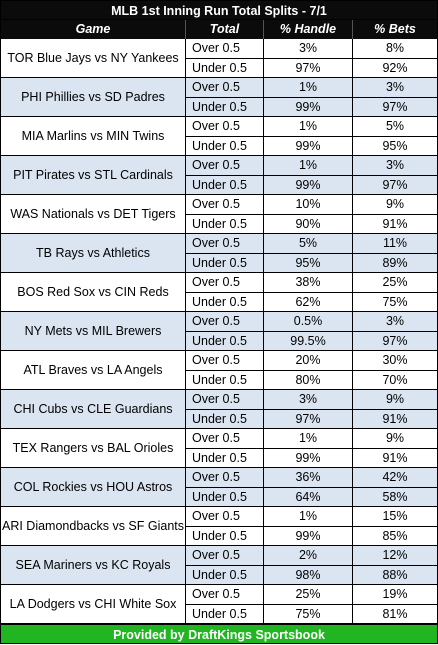  What do you see at coordinates (308, 419) in the screenshot?
I see `handle-cell: 97%` at bounding box center [308, 419].